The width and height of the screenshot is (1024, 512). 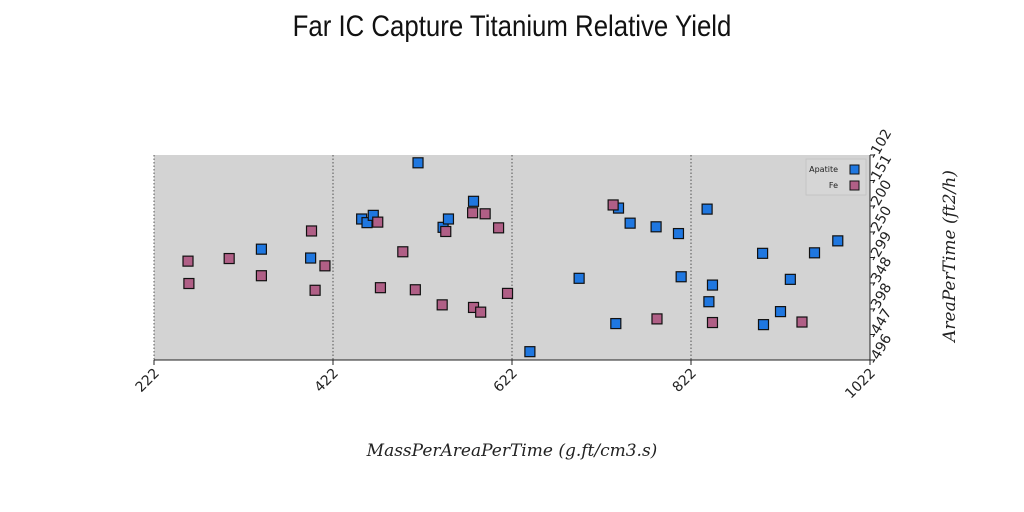 What do you see at coordinates (685, 381) in the screenshot?
I see `x-tick-label: 822` at bounding box center [685, 381].